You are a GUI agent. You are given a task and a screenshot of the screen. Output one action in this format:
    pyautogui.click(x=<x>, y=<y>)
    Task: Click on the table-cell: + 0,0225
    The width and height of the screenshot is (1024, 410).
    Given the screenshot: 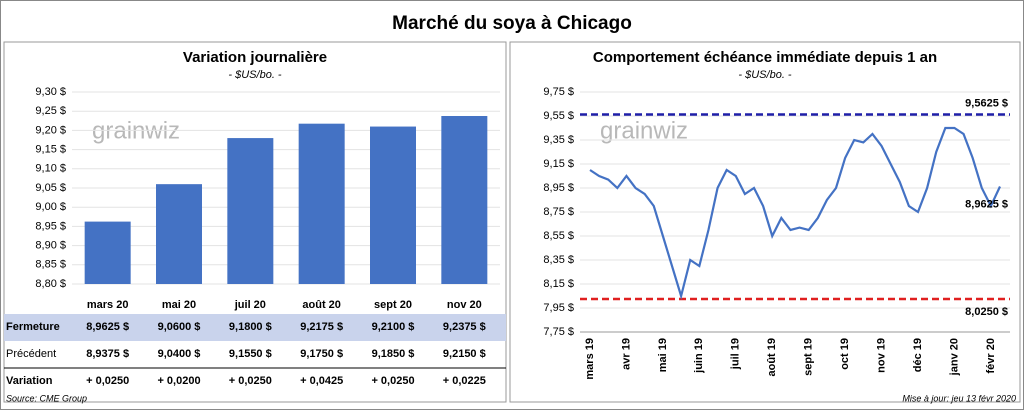 What is the action you would take?
    pyautogui.click(x=464, y=381)
    